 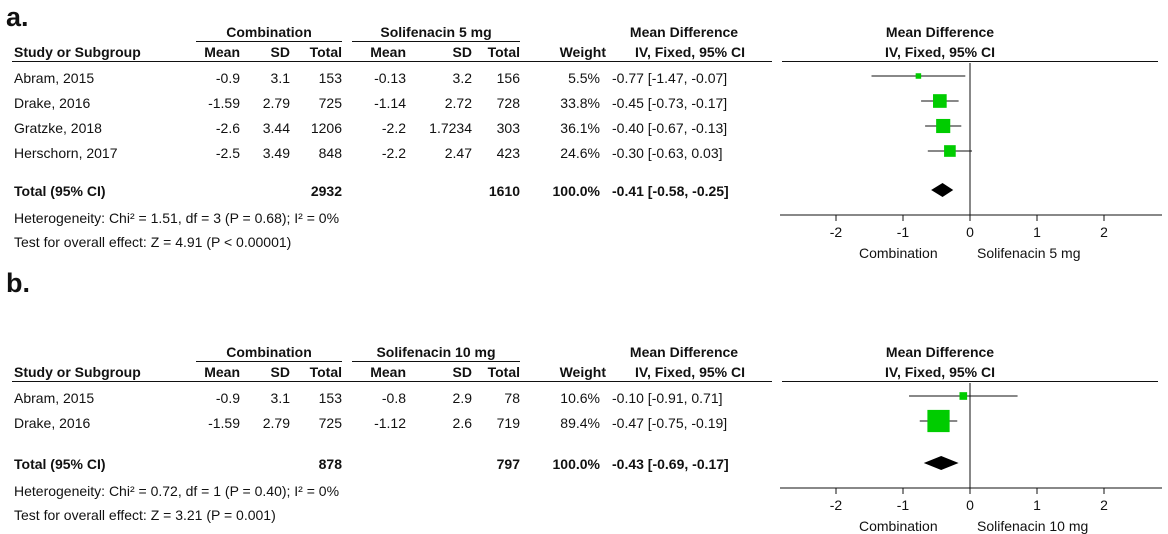 I want to click on total-exp: 878, so click(x=330, y=464).